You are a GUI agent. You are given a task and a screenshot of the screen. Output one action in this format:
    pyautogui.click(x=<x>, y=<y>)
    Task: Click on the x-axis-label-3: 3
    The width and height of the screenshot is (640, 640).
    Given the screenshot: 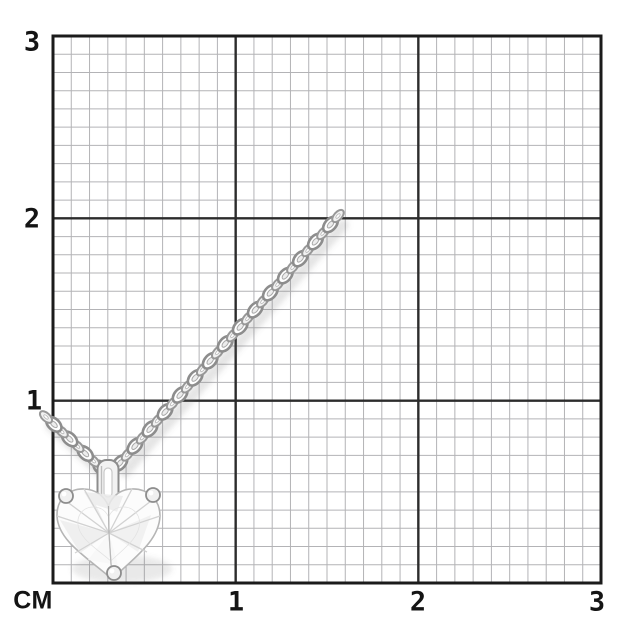 What is the action you would take?
    pyautogui.click(x=597, y=602)
    